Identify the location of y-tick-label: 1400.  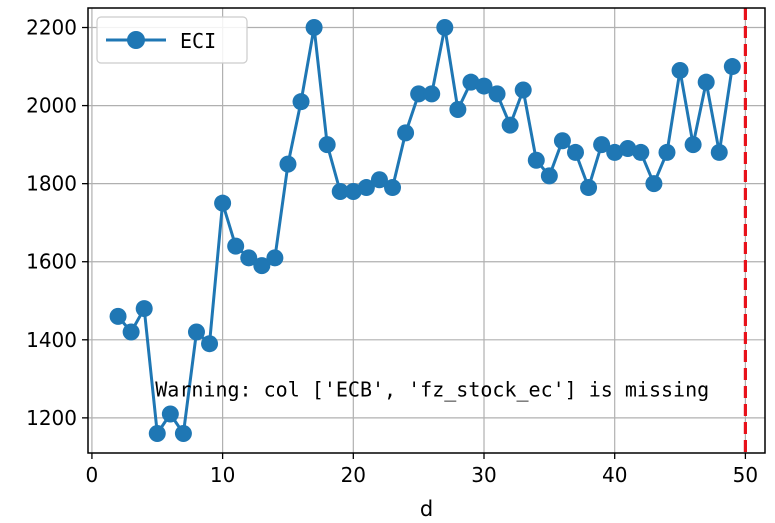
(51, 340).